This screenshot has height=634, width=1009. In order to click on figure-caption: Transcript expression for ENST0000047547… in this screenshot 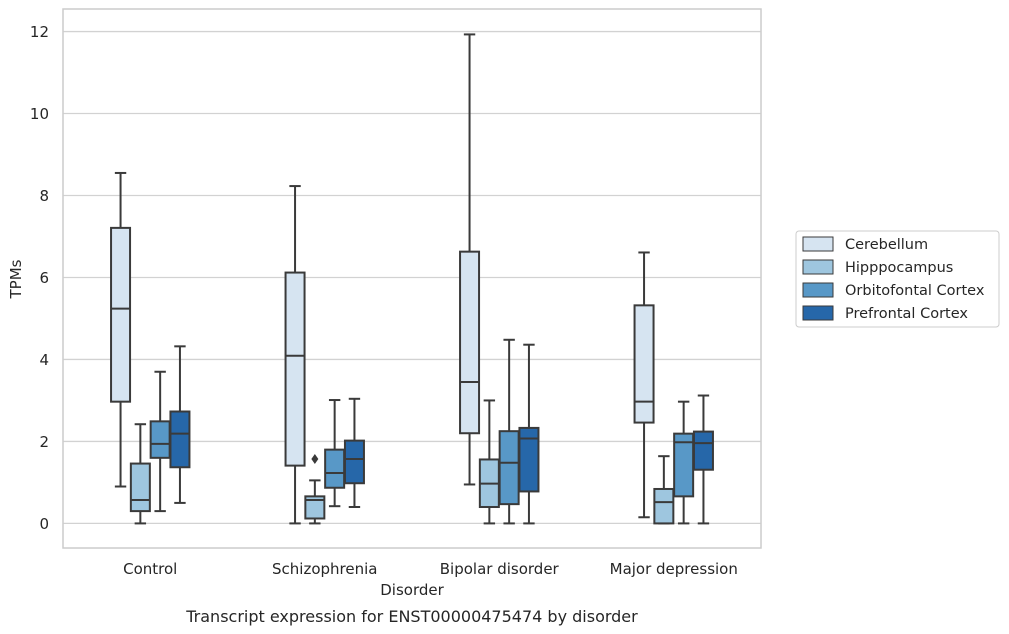, I will do `click(411, 616)`.